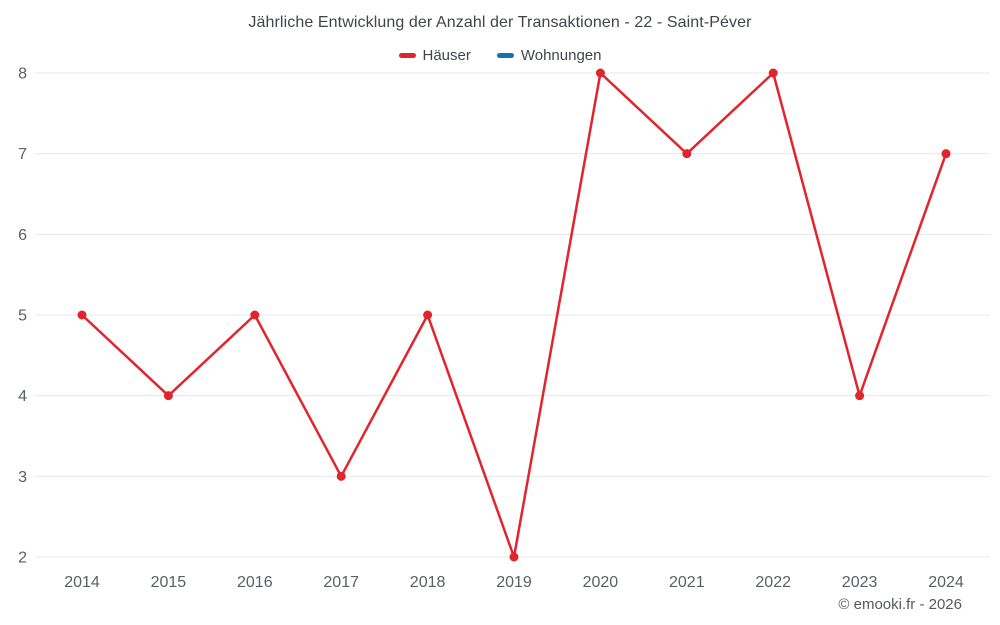 Image resolution: width=1000 pixels, height=625 pixels. What do you see at coordinates (561, 55) in the screenshot?
I see `legend-label-wohnungen: Wohnungen` at bounding box center [561, 55].